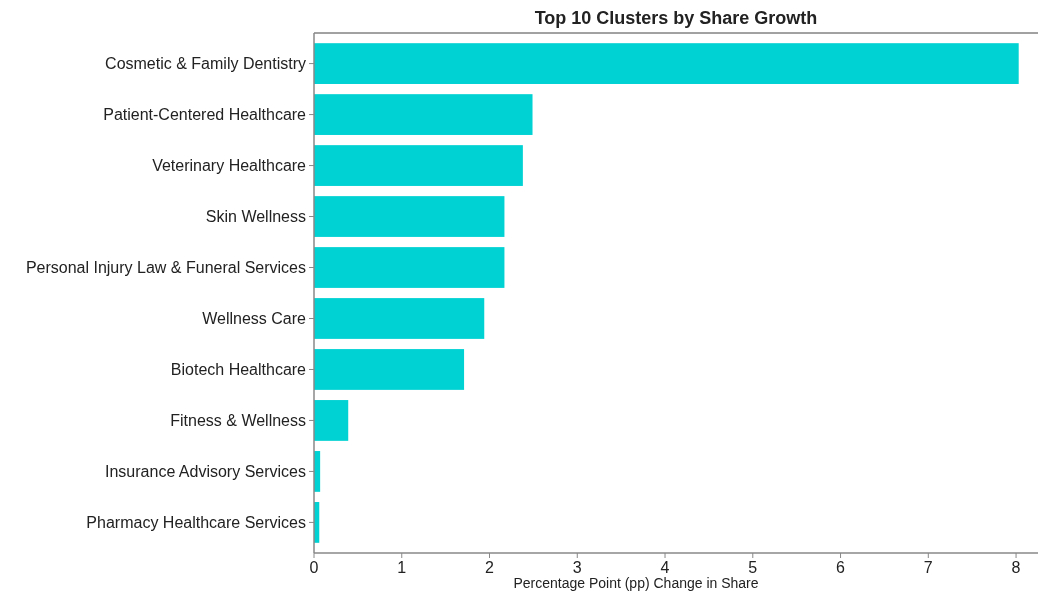  I want to click on x-tick-label: 8, so click(1016, 567).